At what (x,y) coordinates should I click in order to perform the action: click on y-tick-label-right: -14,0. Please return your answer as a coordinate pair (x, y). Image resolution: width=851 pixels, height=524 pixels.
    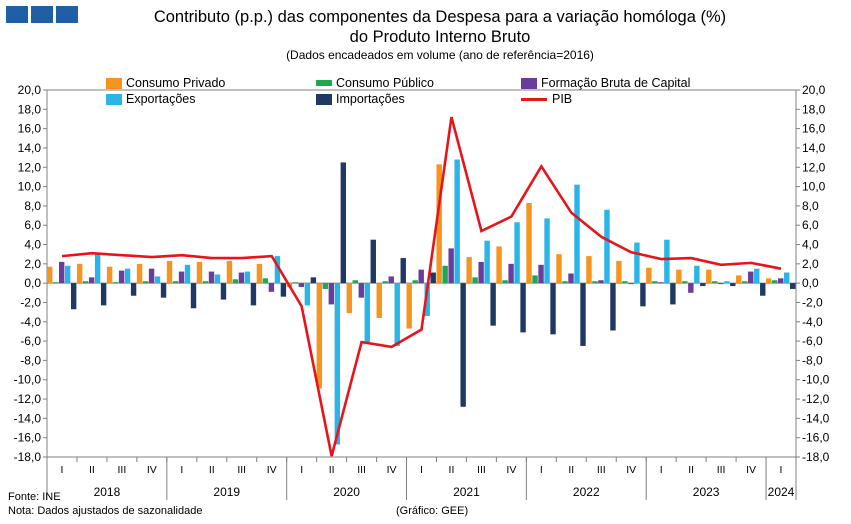
    Looking at the image, I should click on (816, 418).